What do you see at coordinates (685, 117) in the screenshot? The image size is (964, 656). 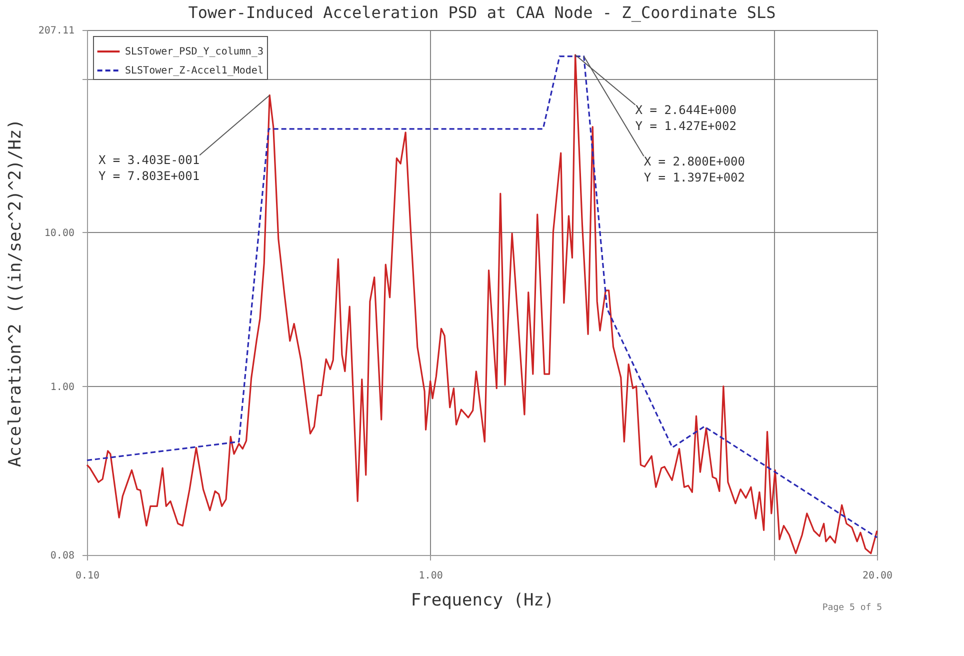 I see `annotation: X = 2.644E+000 Y = 1.427E+002` at bounding box center [685, 117].